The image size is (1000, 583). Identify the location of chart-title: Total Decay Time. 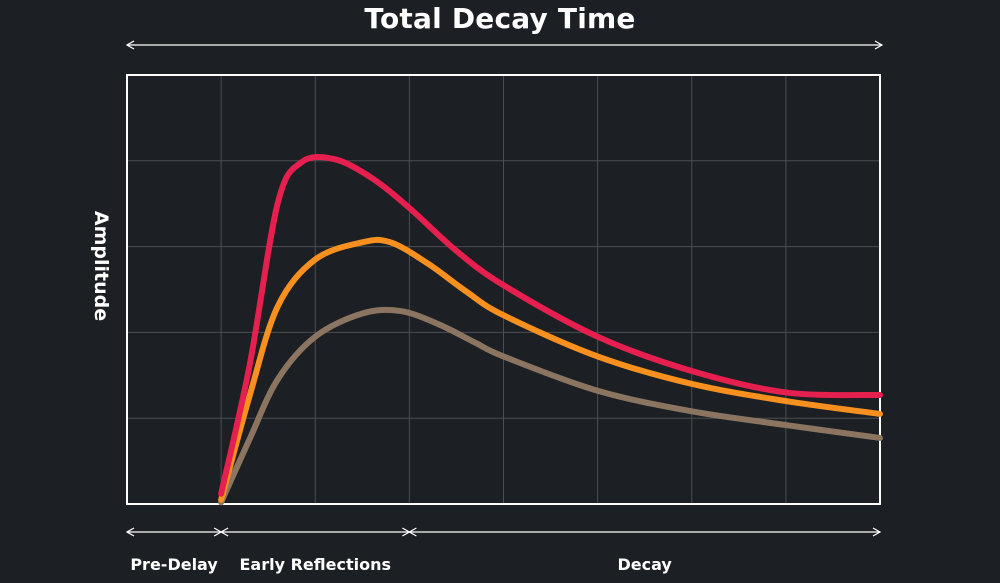
(500, 18).